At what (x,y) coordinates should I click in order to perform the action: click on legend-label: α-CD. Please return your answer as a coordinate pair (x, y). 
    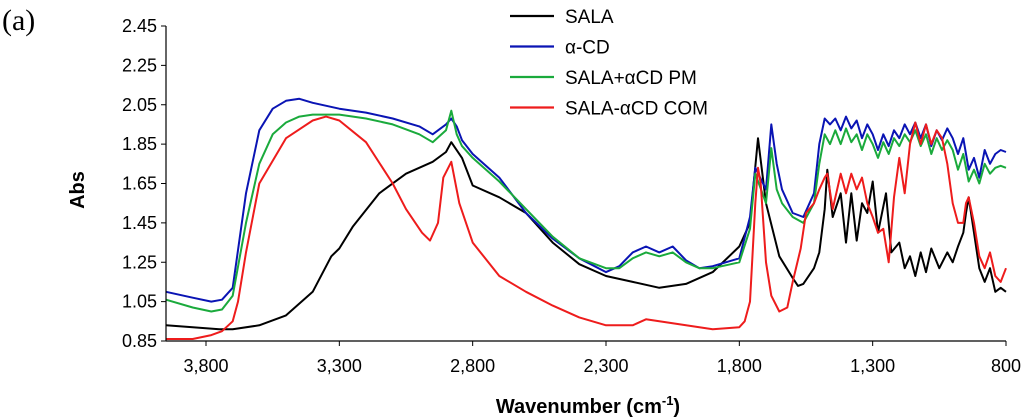
    Looking at the image, I should click on (587, 48).